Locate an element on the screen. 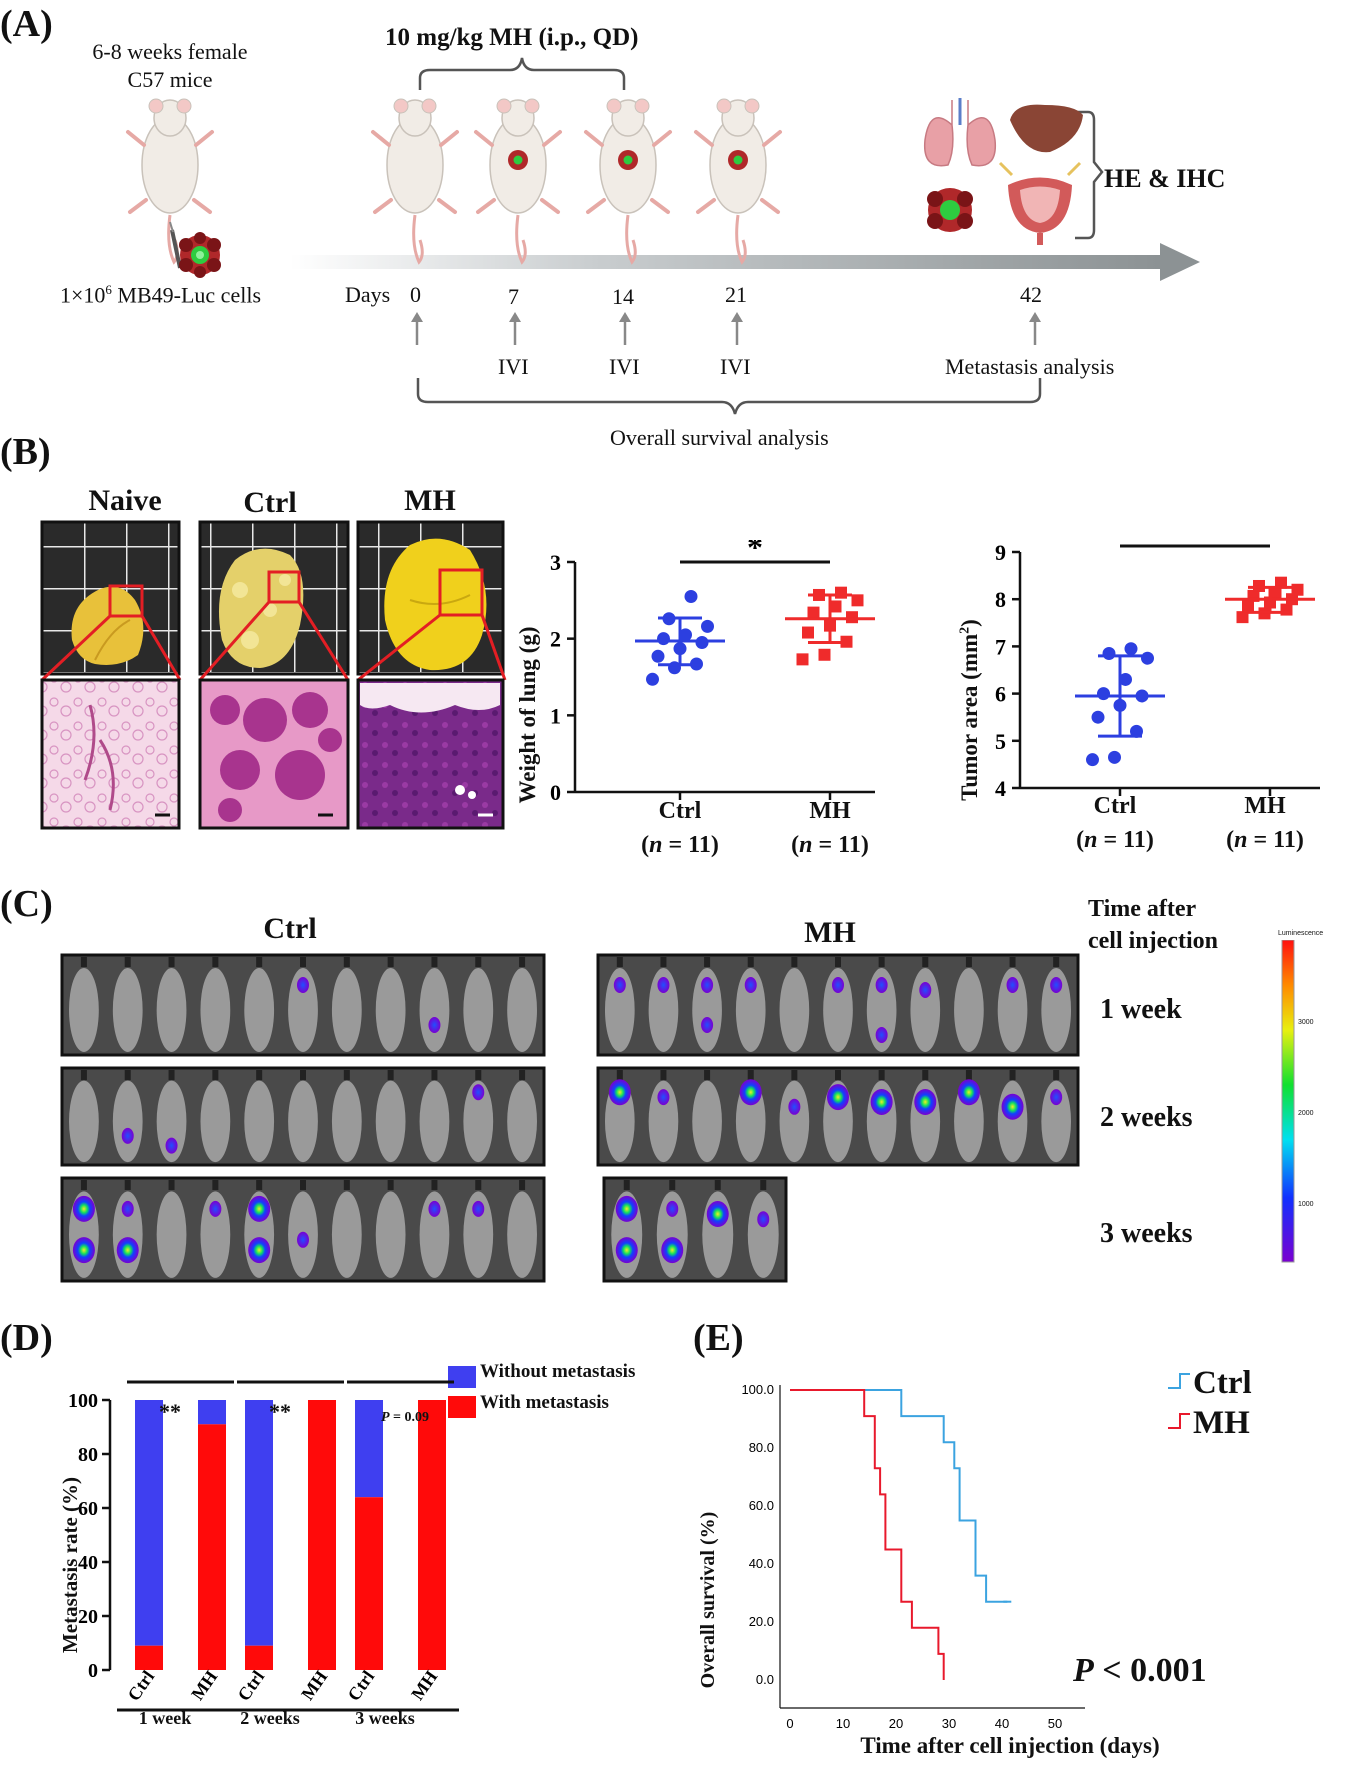 This screenshot has width=1369, height=1766. tumor-ylabel: Tumor area (mm2) is located at coordinates (969, 710).